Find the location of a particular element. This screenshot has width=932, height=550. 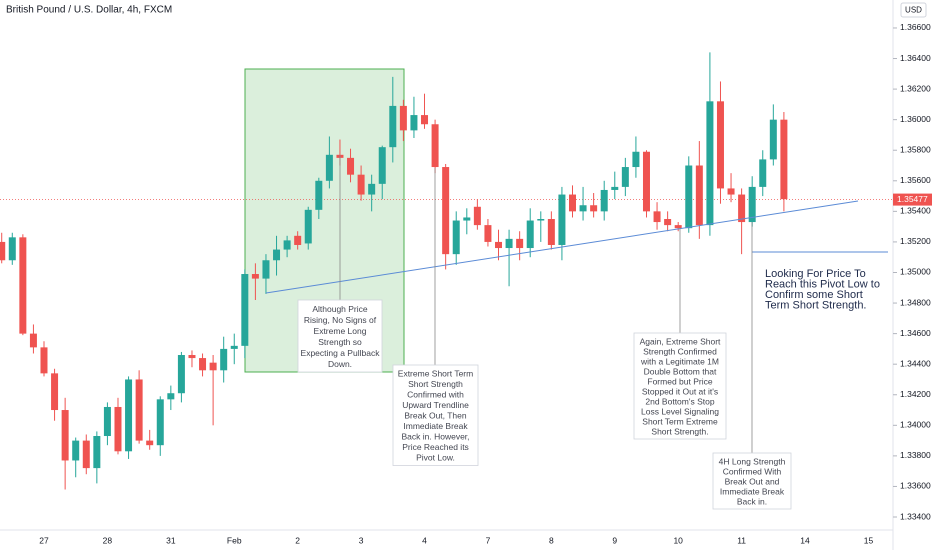

annotation-text: Break Out and is located at coordinates (752, 481).